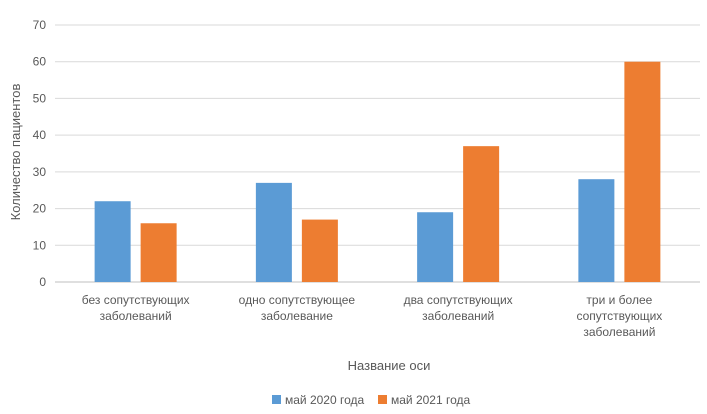  I want to click on x-category-label: два сопутствующих, so click(458, 300).